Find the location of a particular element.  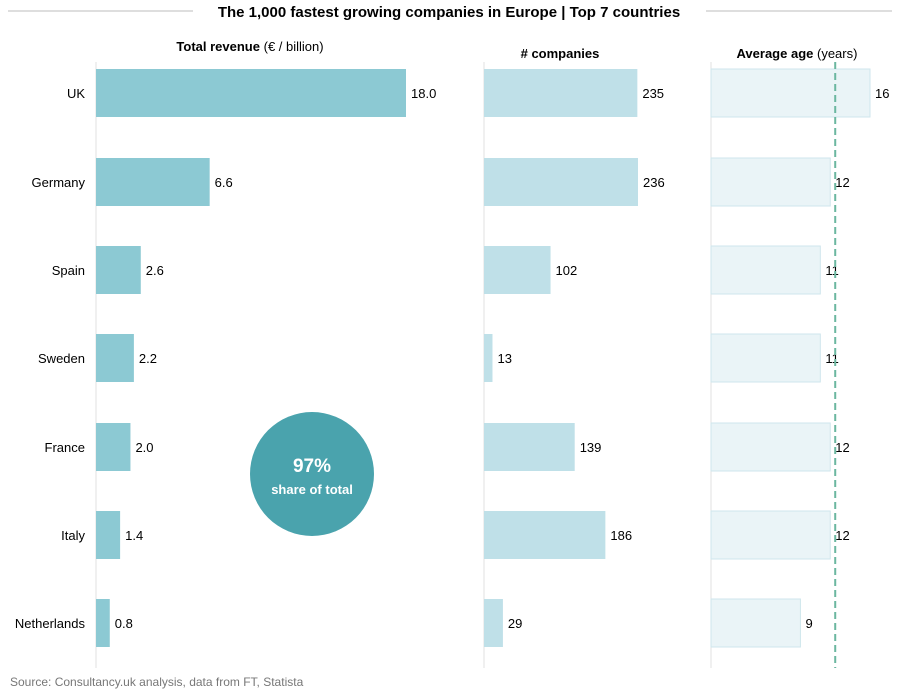

revenue-bar-spain is located at coordinates (118, 270).